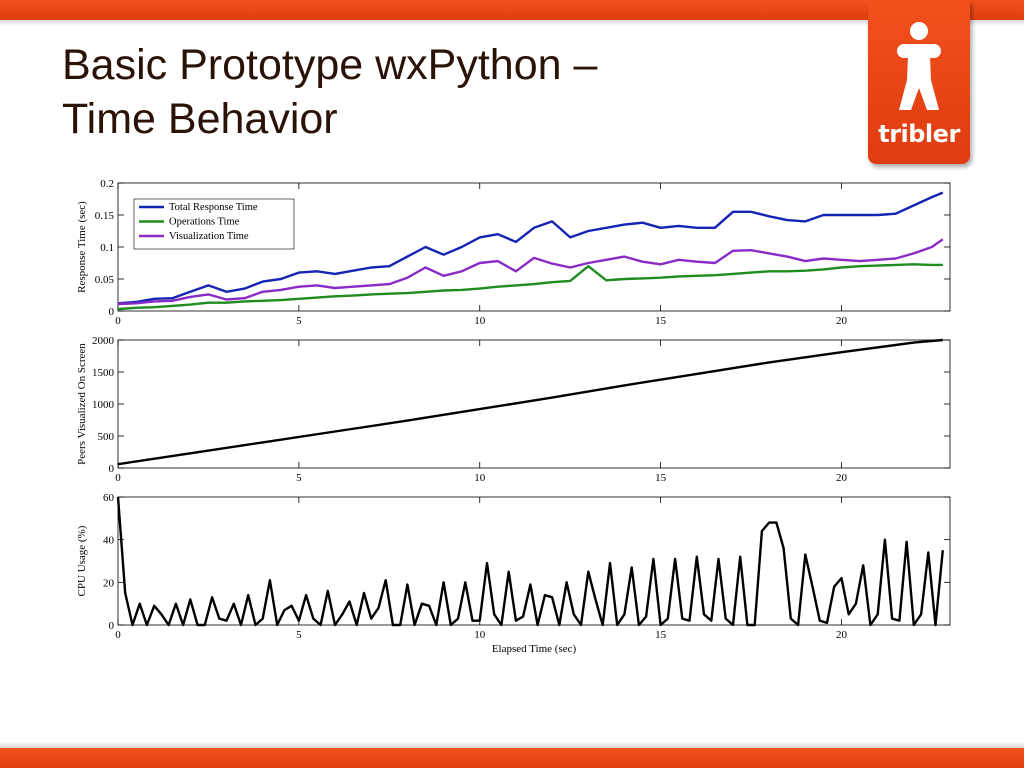  I want to click on y-tick-label: 60, so click(109, 498).